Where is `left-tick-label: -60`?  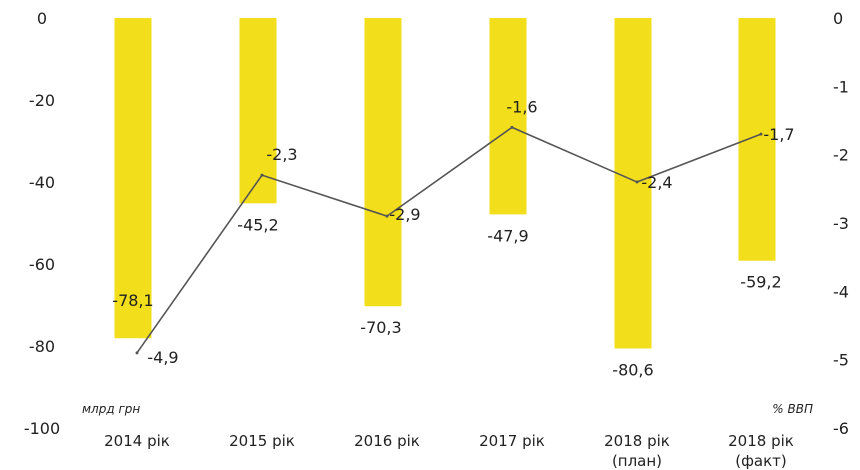
left-tick-label: -60 is located at coordinates (42, 264).